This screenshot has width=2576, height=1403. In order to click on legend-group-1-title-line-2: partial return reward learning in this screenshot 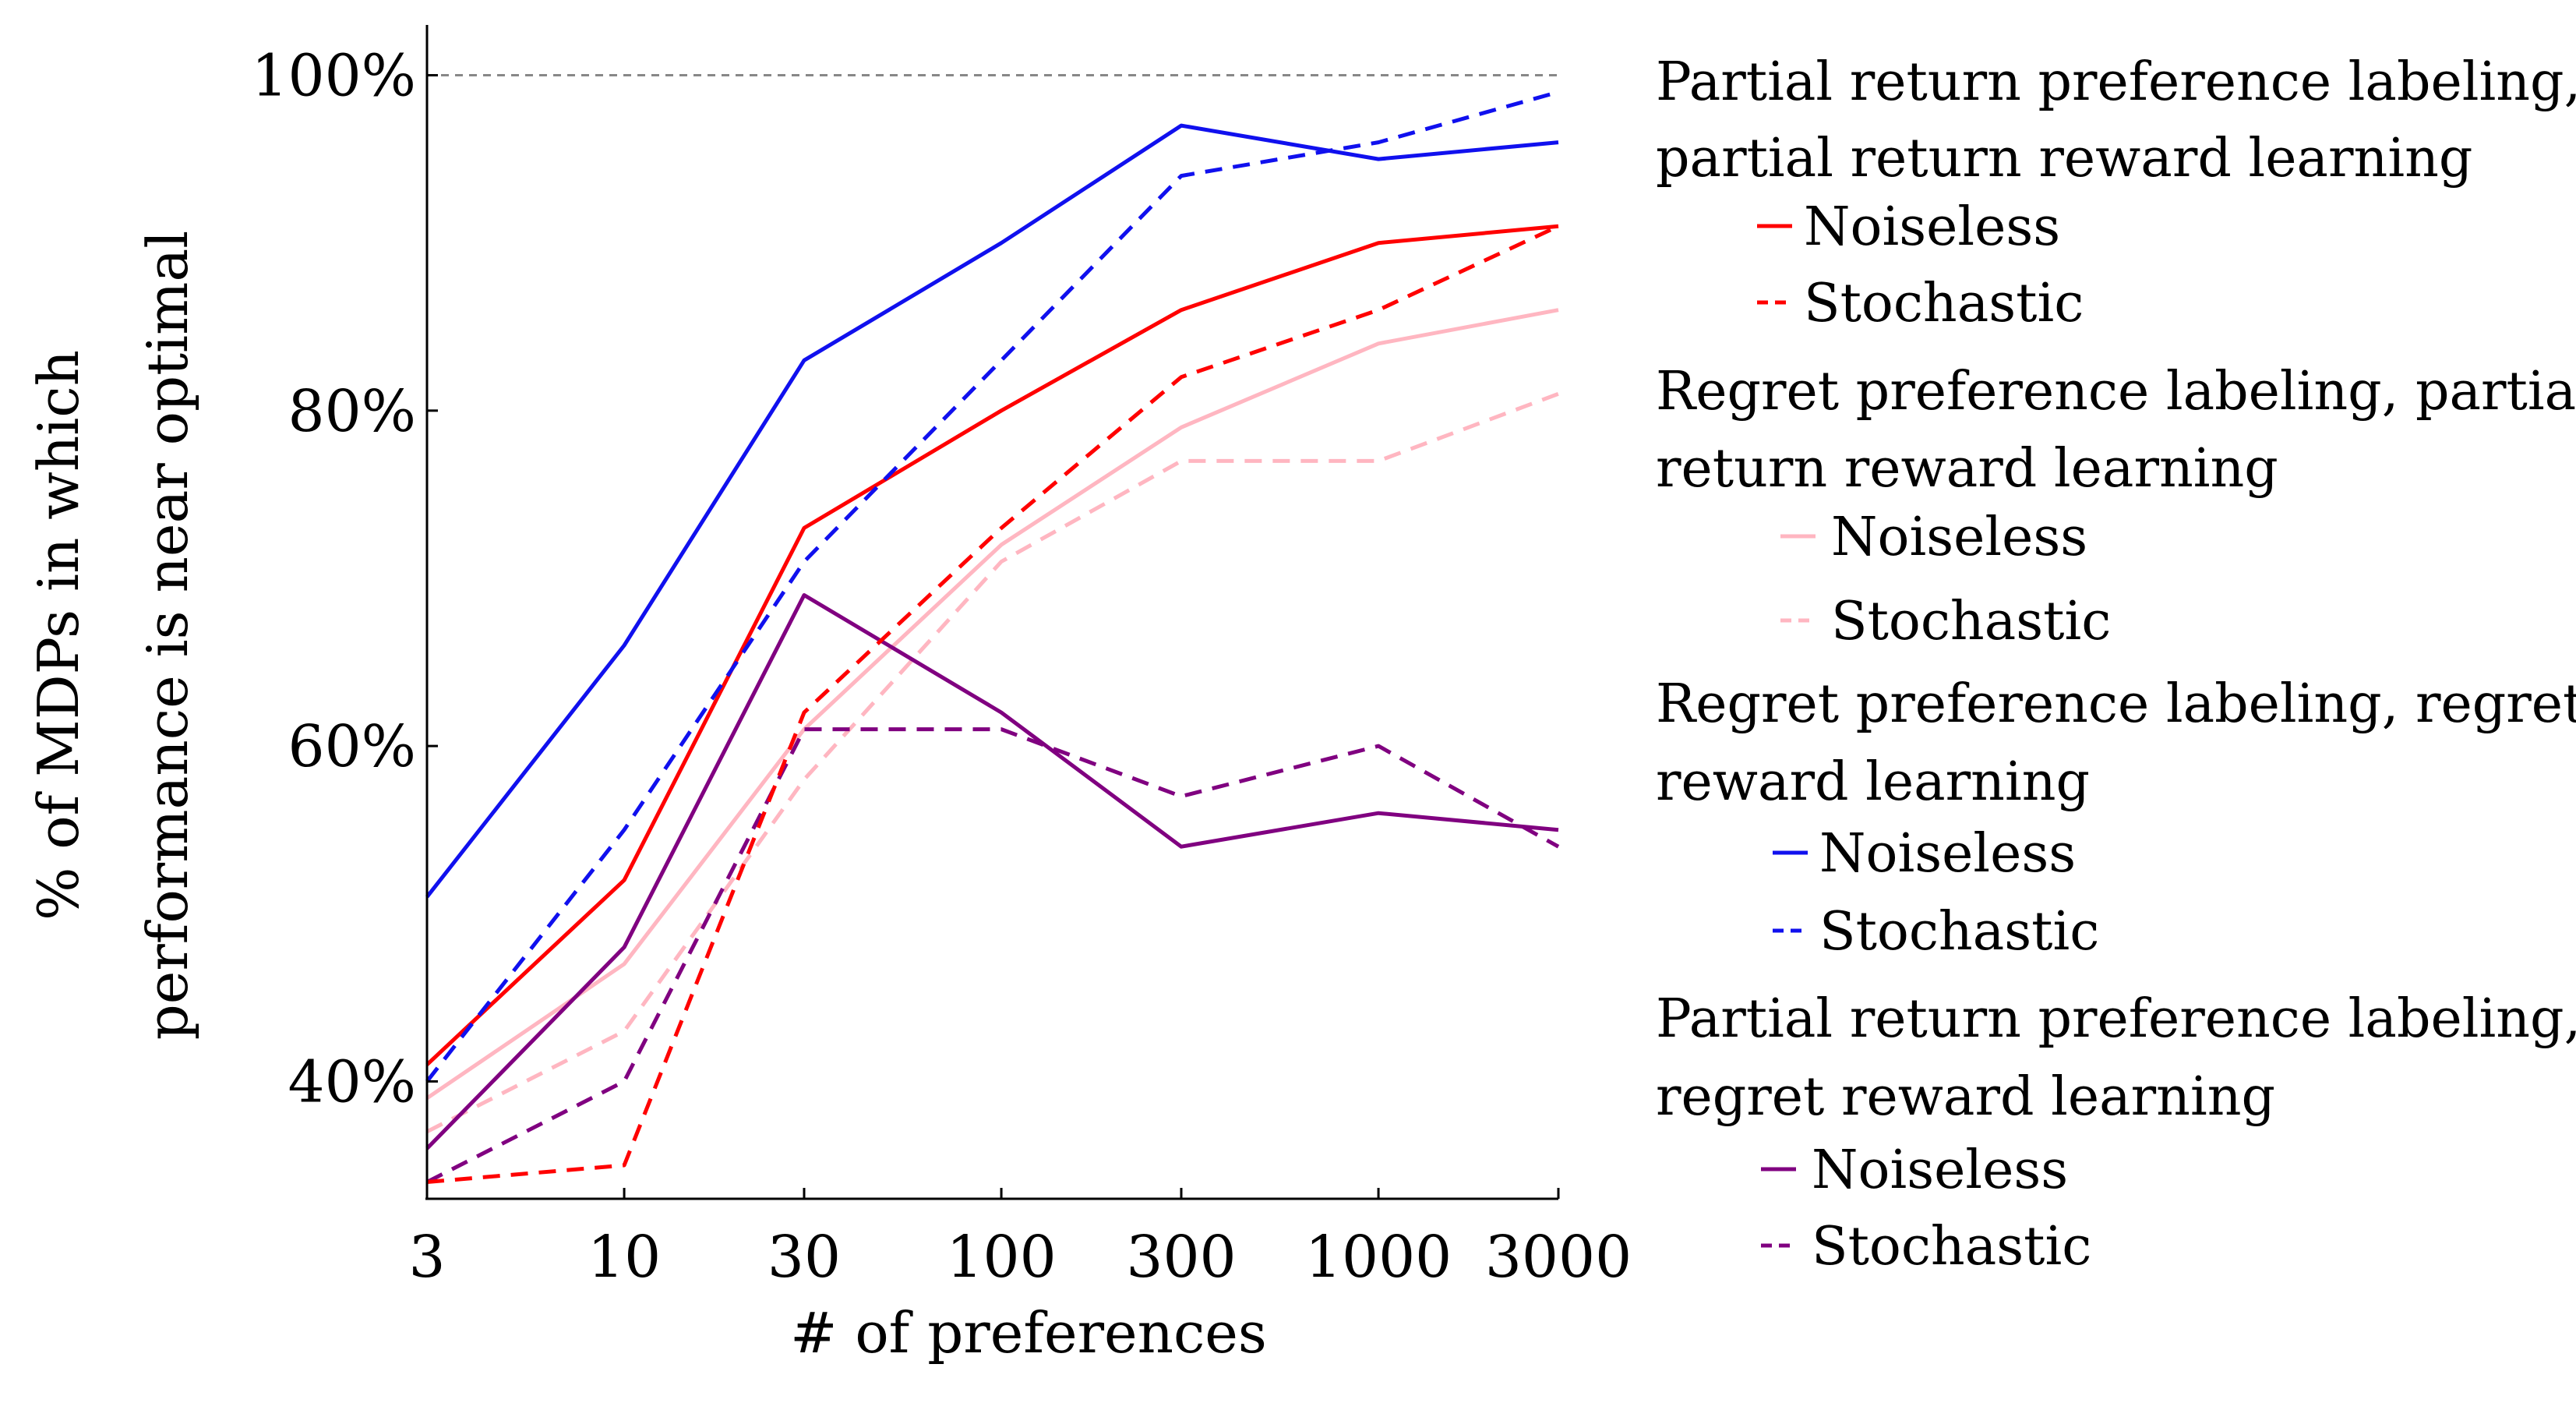, I will do `click(2064, 158)`.